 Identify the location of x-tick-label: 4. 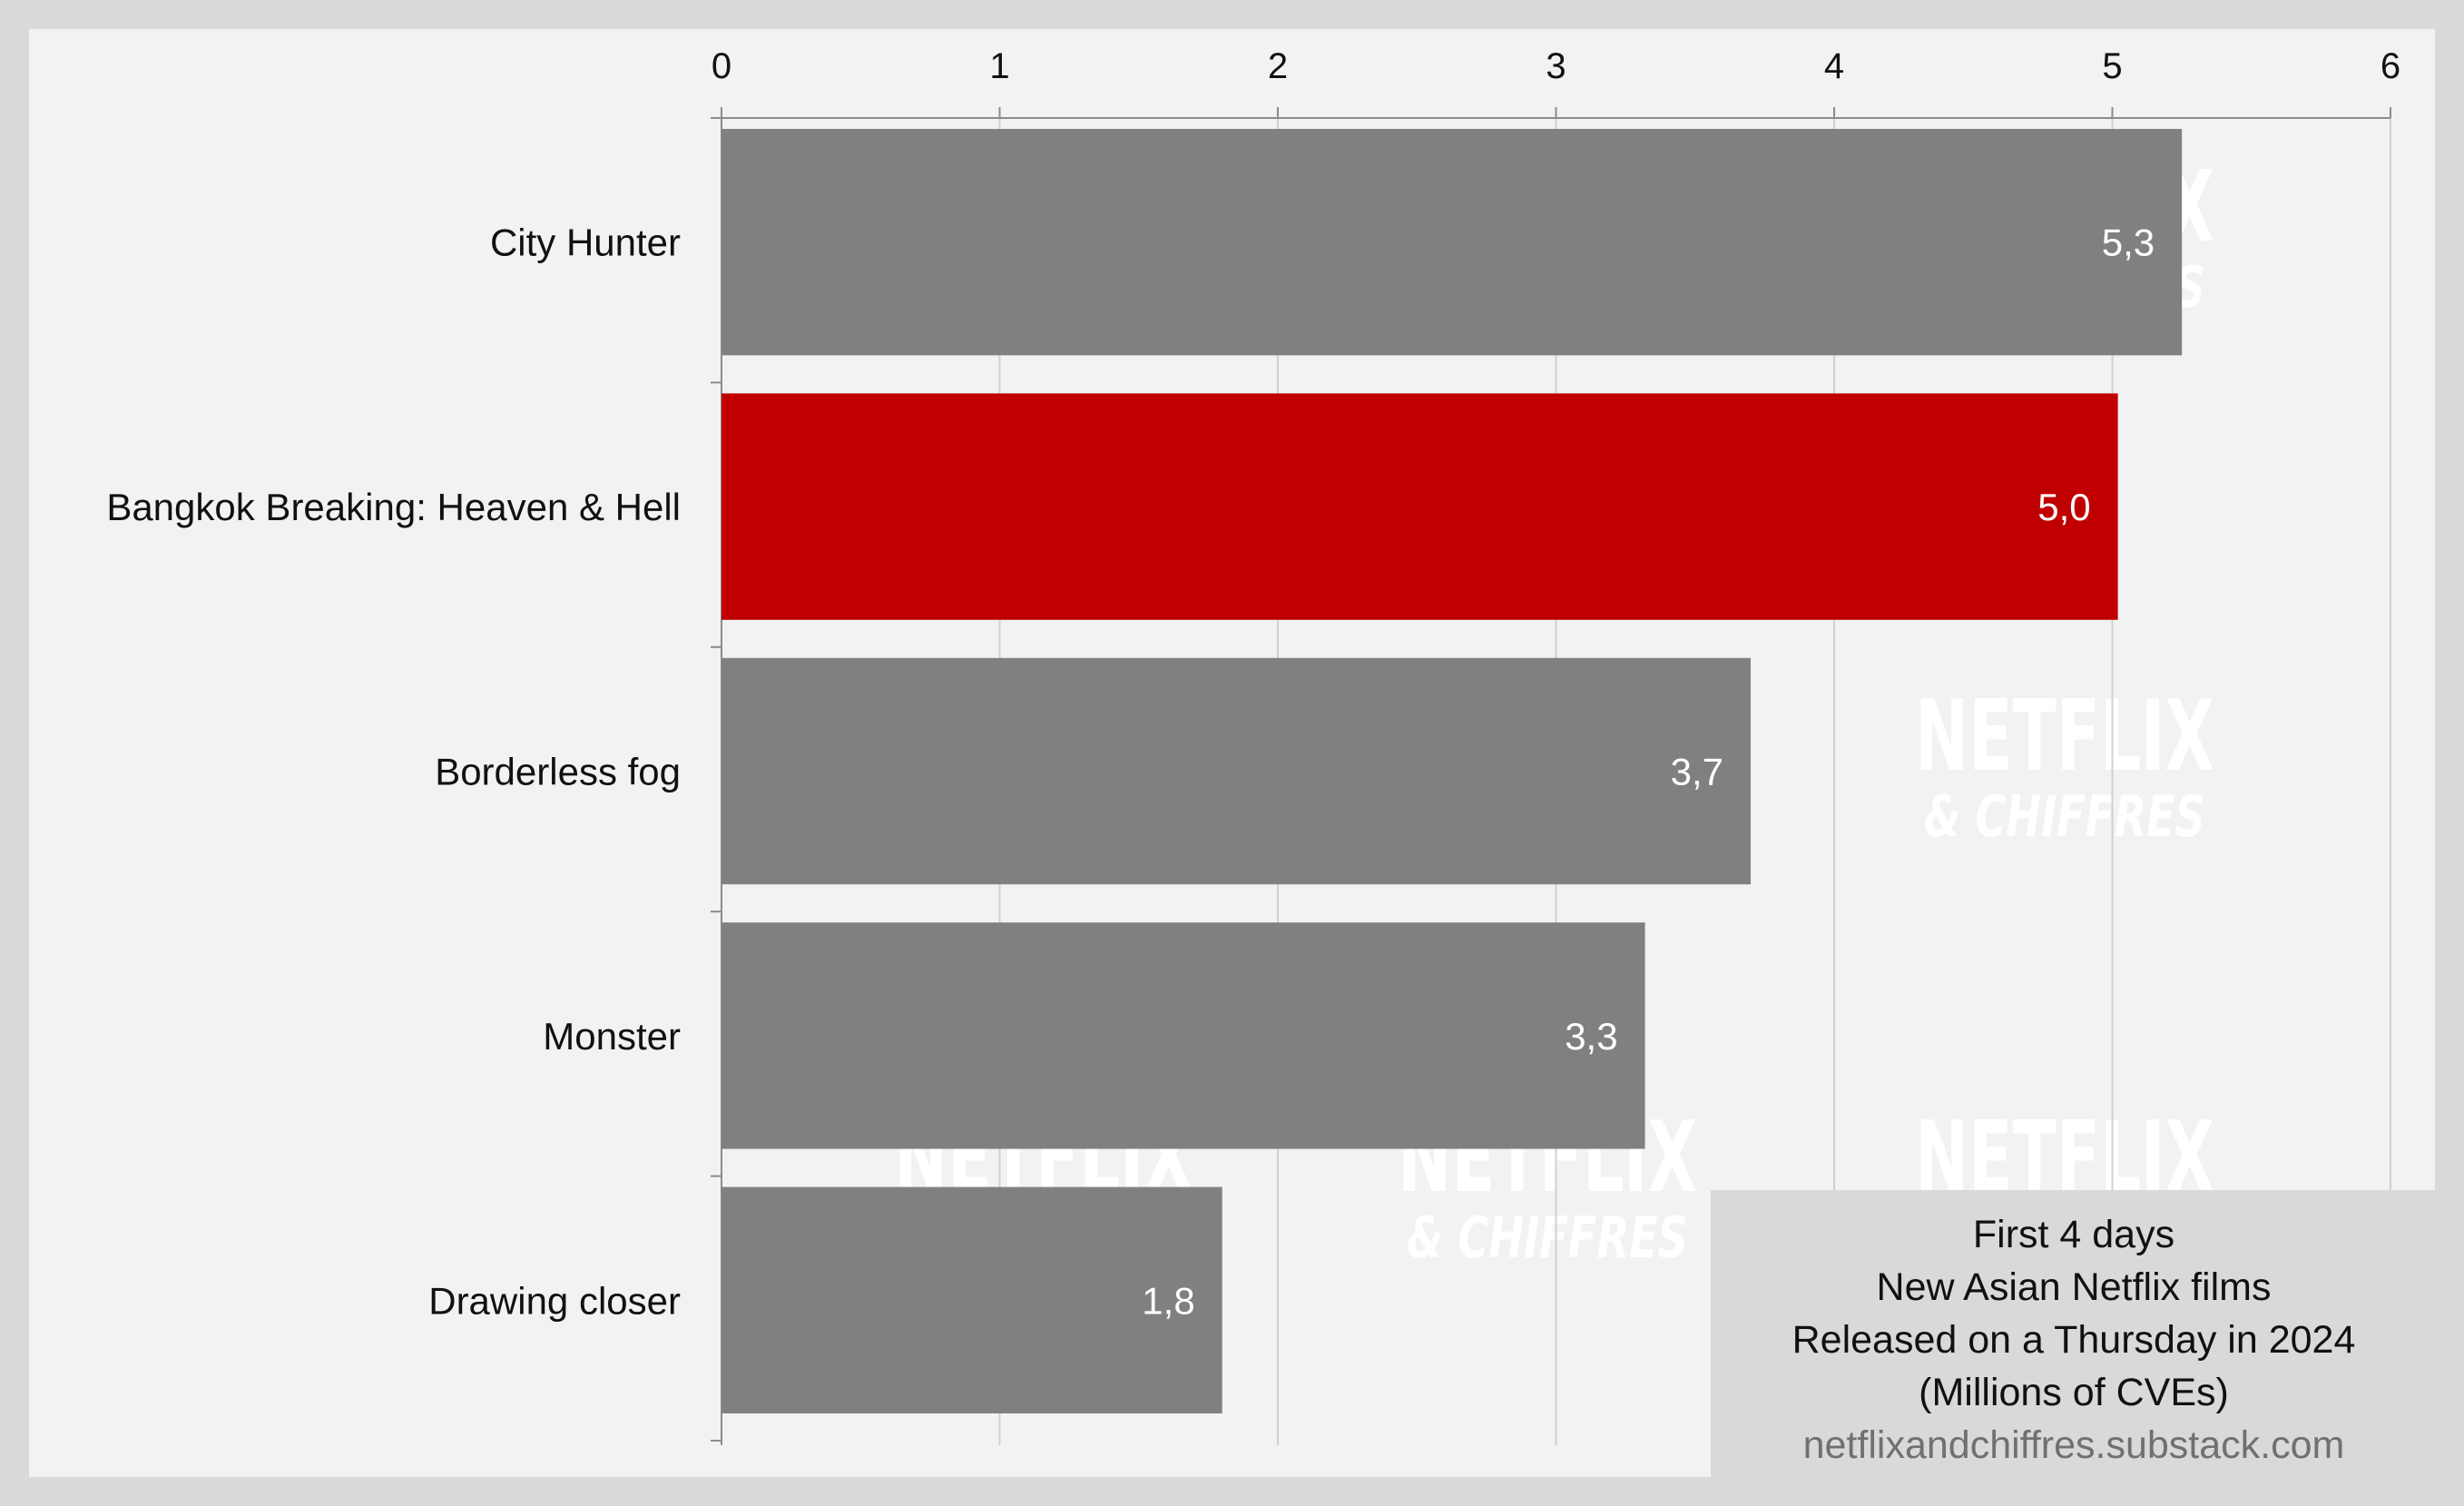
(1834, 66).